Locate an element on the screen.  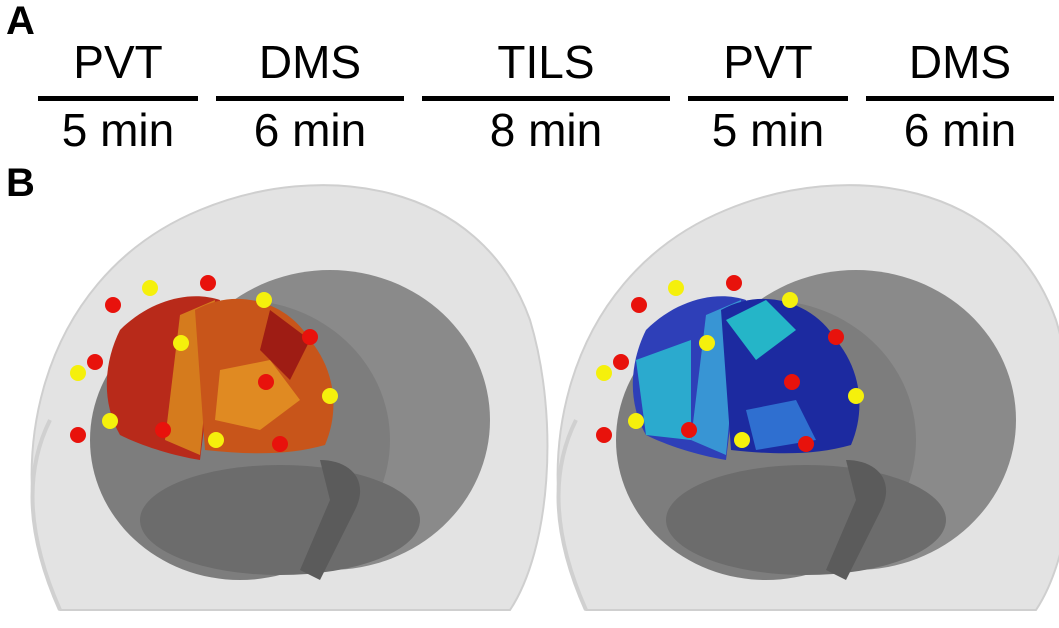
task-duration: 8 min is located at coordinates (546, 130).